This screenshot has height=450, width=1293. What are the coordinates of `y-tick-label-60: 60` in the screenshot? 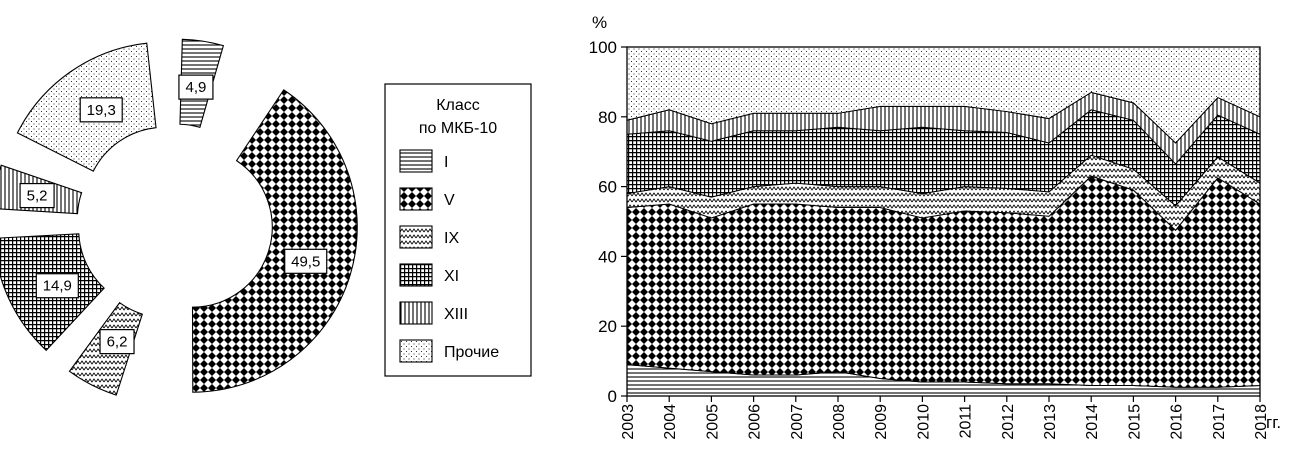 It's located at (607, 187).